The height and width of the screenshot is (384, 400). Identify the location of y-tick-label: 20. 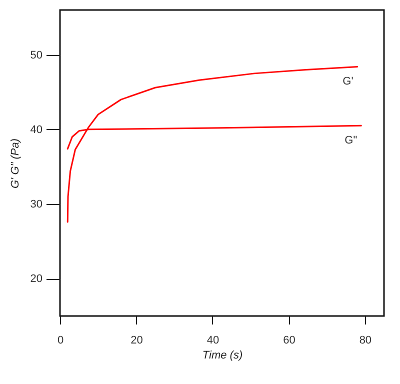
(36, 279).